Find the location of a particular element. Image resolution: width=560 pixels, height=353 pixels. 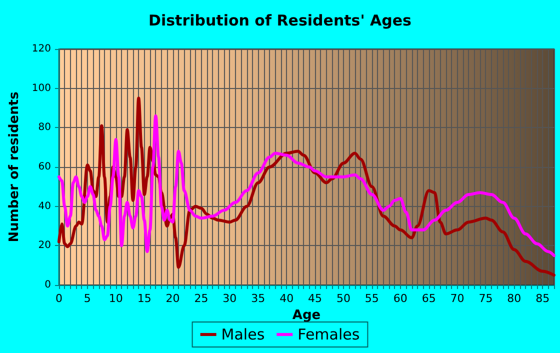

x-tick-label: 25 is located at coordinates (201, 298).